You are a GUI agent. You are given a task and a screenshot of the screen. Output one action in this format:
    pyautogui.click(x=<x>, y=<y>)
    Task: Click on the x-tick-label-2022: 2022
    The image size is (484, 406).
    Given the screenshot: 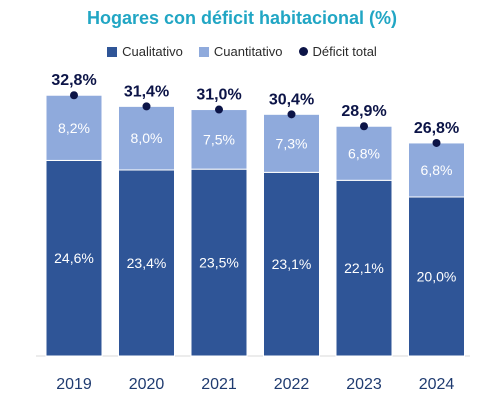 What is the action you would take?
    pyautogui.click(x=292, y=384)
    